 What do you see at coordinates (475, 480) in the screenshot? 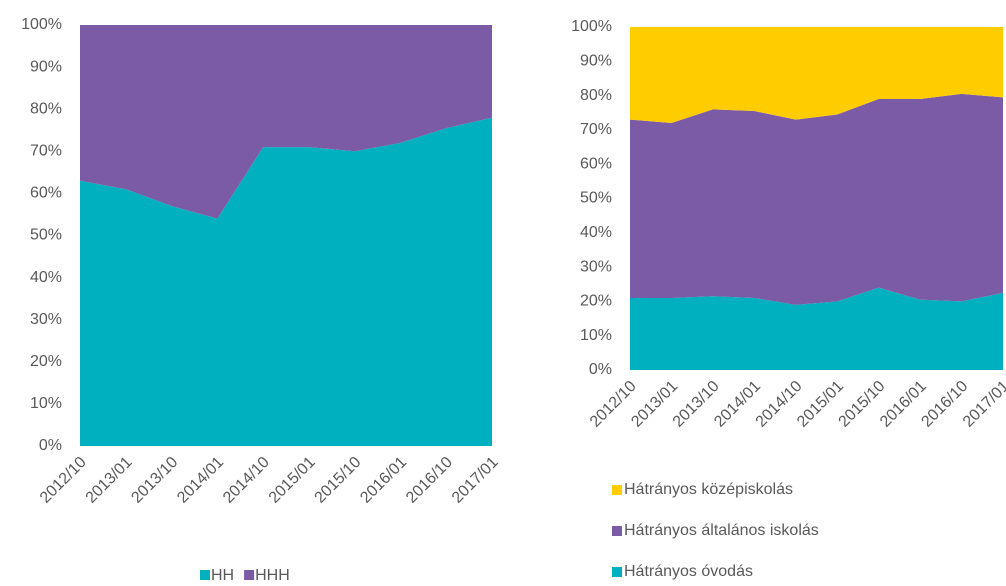
I see `x-tick-label: 2017/01` at bounding box center [475, 480].